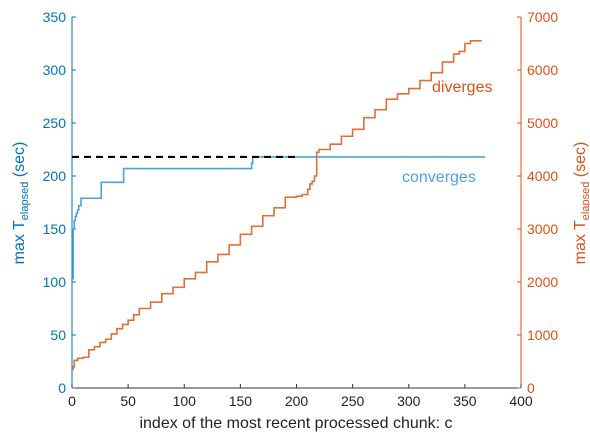 This screenshot has width=590, height=433. Describe the element at coordinates (542, 123) in the screenshot. I see `right-y-tick-label: 5000` at that location.